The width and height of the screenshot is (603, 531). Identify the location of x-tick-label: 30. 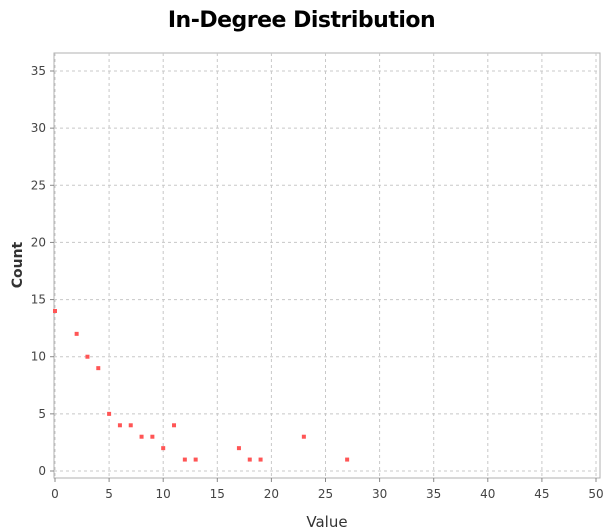
(379, 494).